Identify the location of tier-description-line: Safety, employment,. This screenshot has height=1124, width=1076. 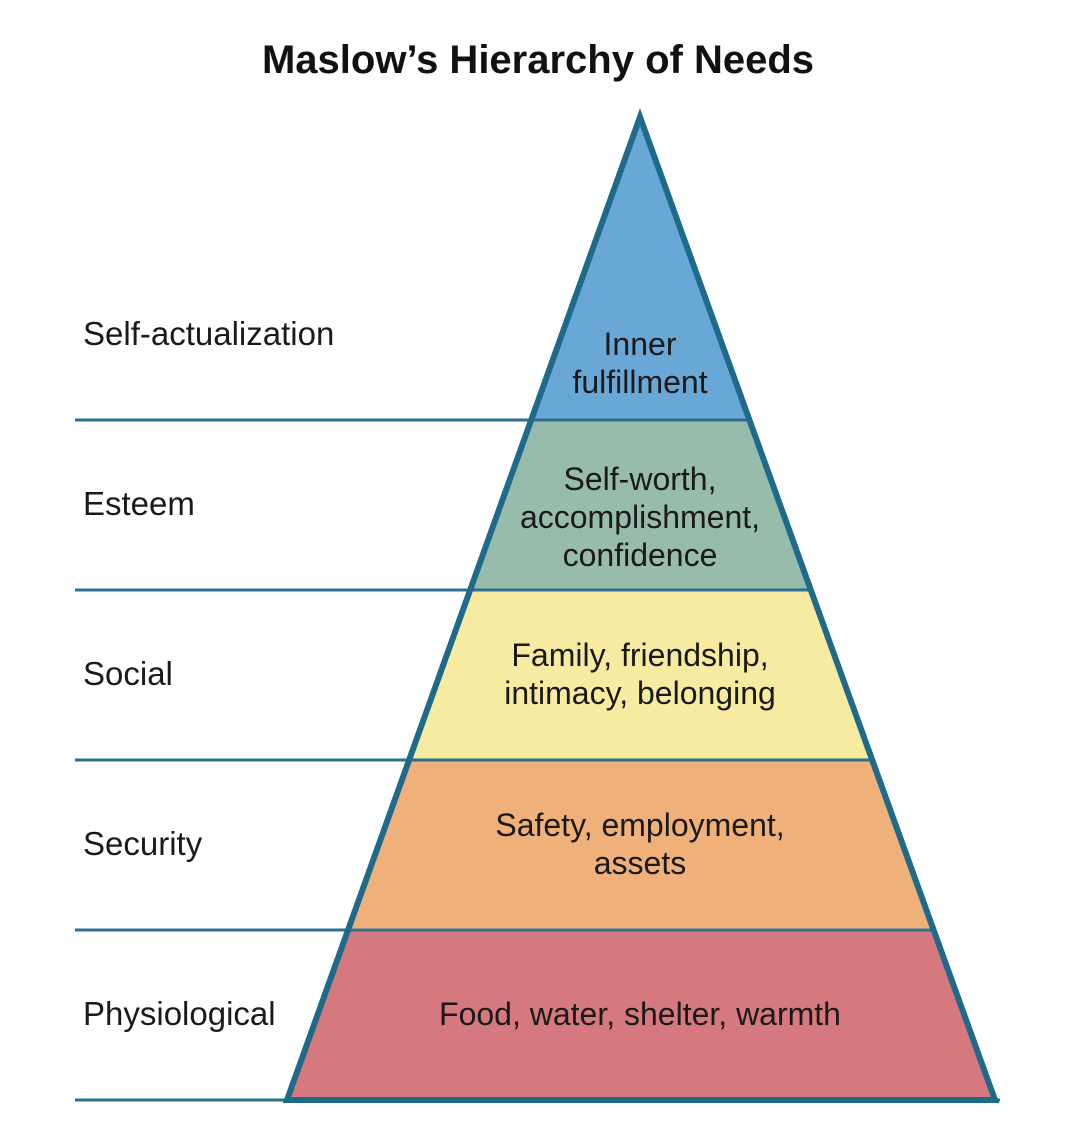
(639, 825).